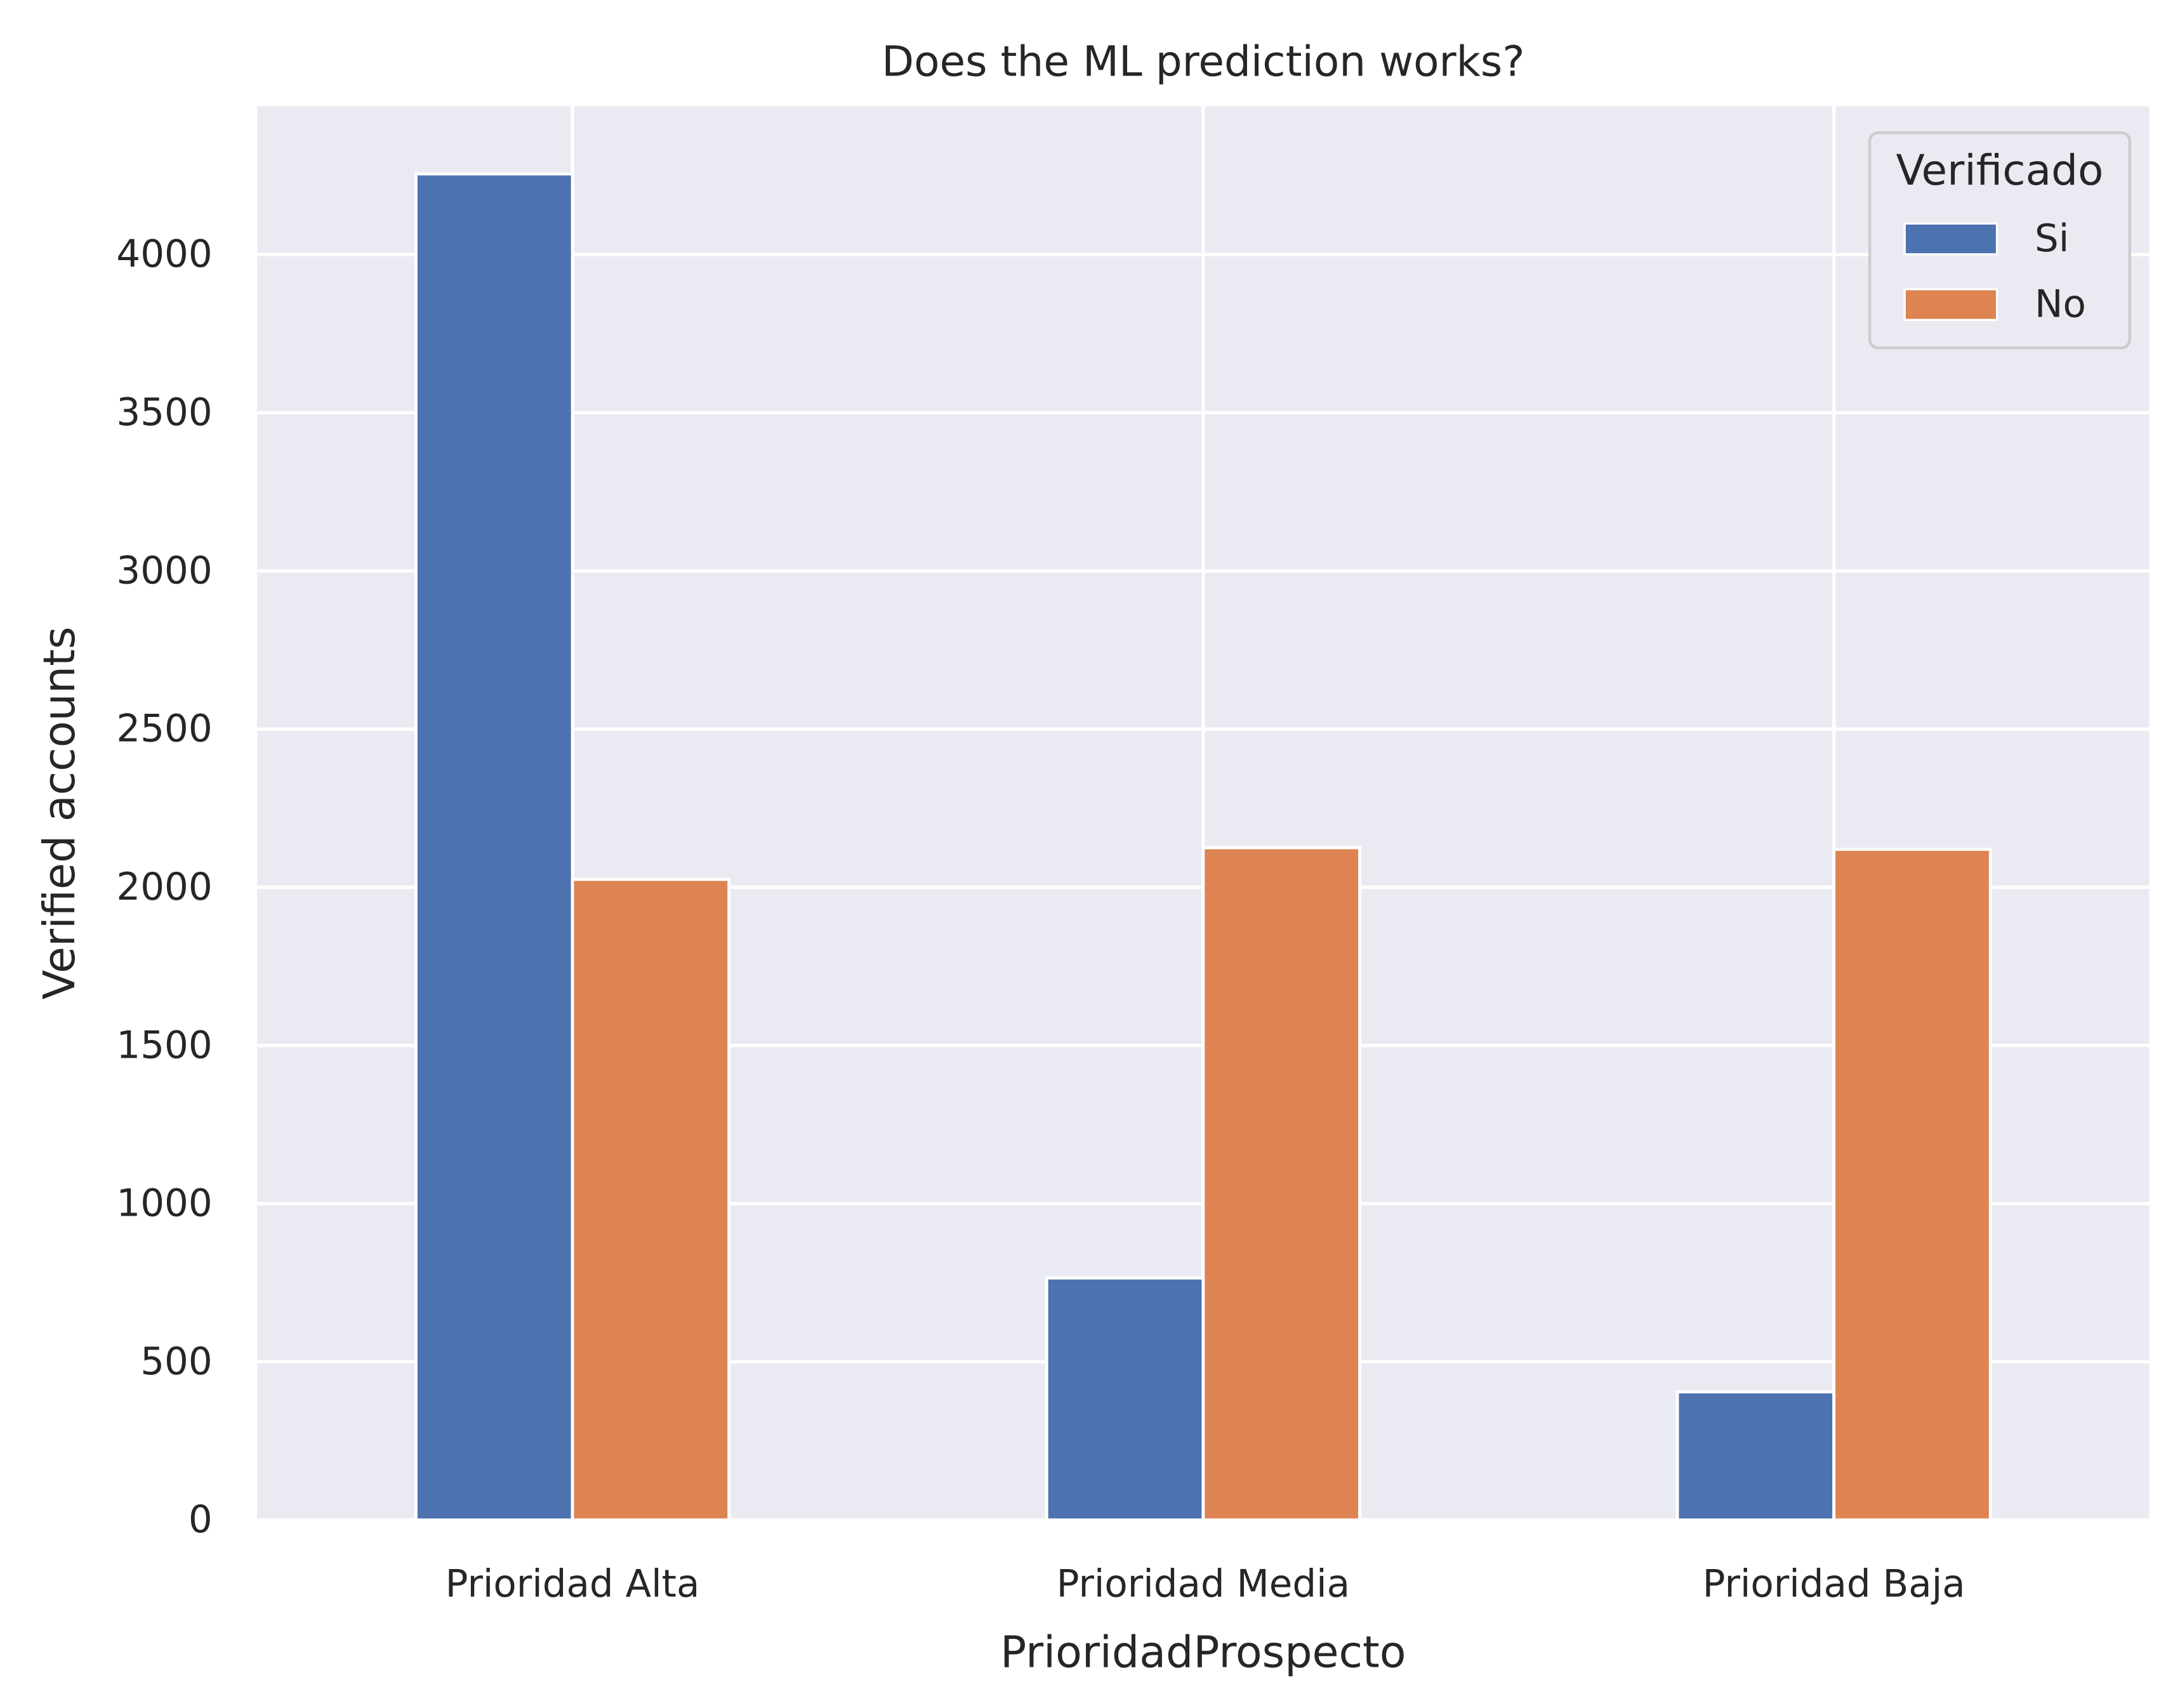  Describe the element at coordinates (1999, 170) in the screenshot. I see `legend-title: Verificado` at that location.